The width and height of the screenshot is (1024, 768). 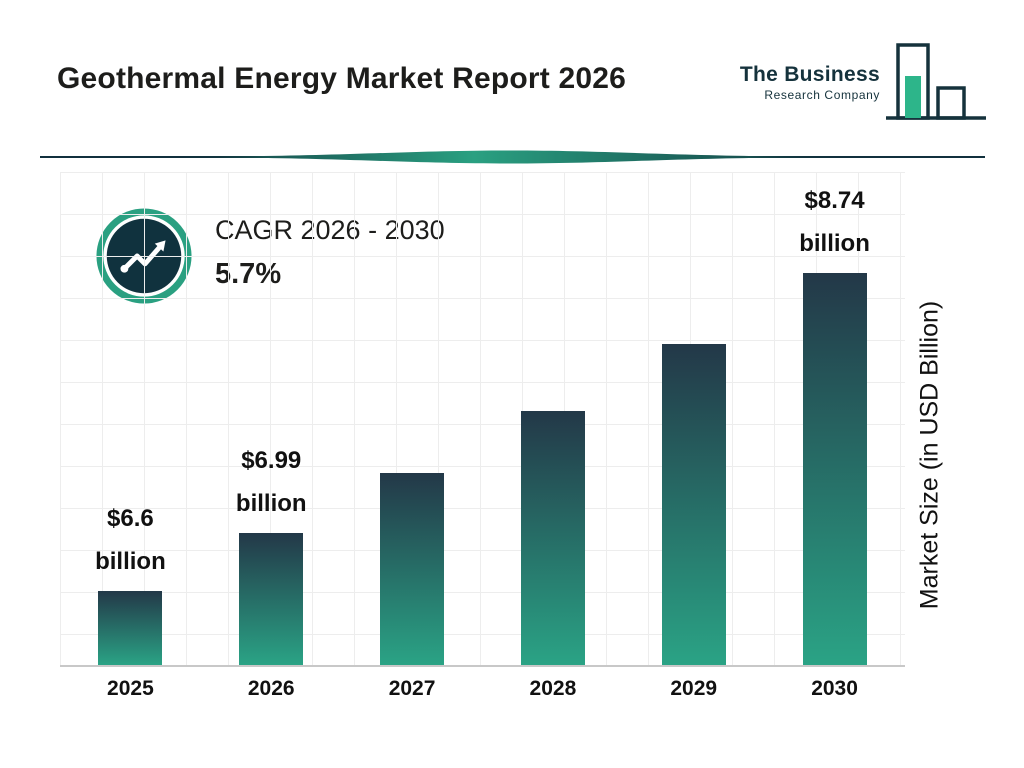 I want to click on y-axis-title: Market Size (in USD Billion), so click(x=929, y=455).